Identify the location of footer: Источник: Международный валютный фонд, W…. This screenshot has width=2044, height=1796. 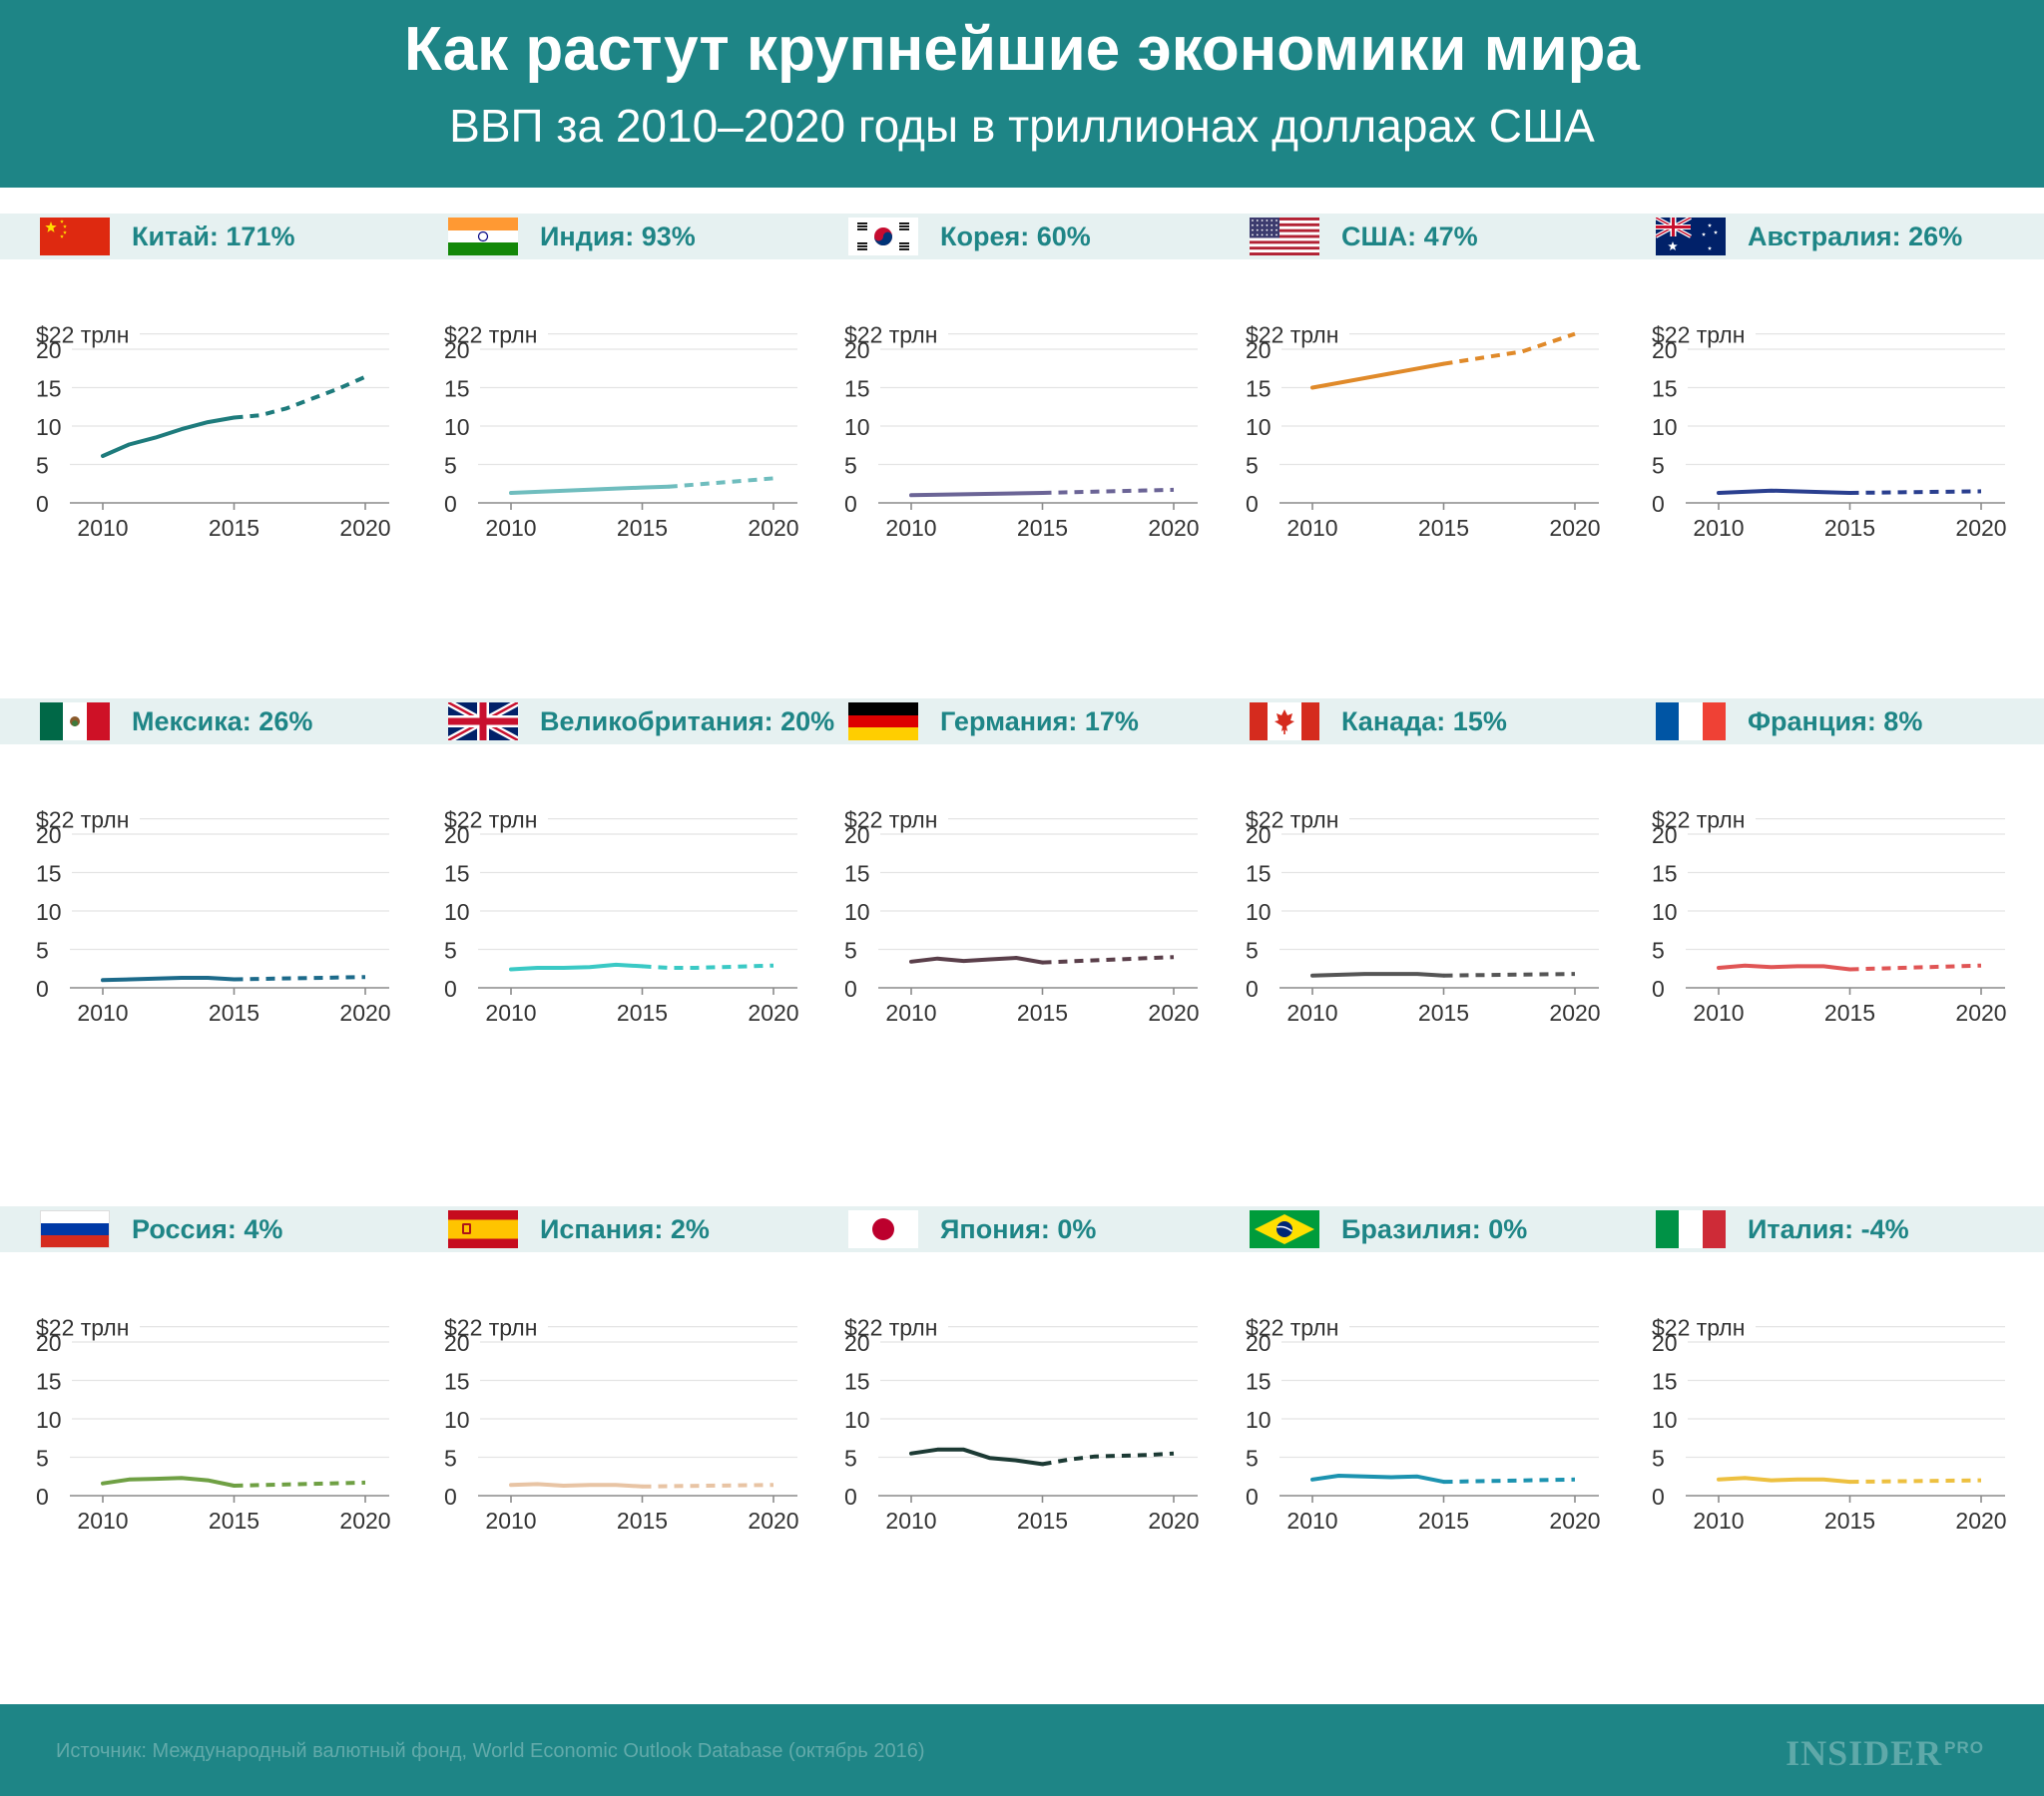
(1022, 1750).